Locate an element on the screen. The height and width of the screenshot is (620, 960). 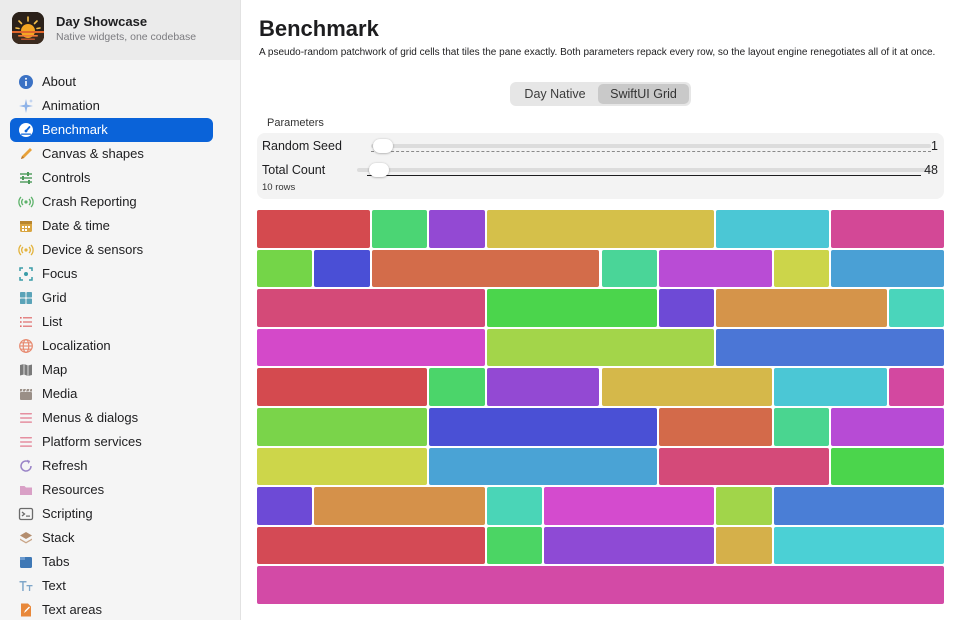
sidebar-item-media: Media is located at coordinates (111, 394).